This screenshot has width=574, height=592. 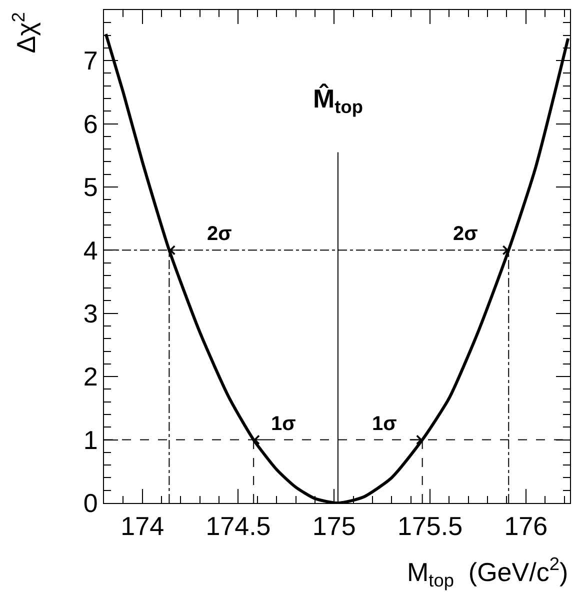 I want to click on y-tick-label: 0, so click(x=90, y=503).